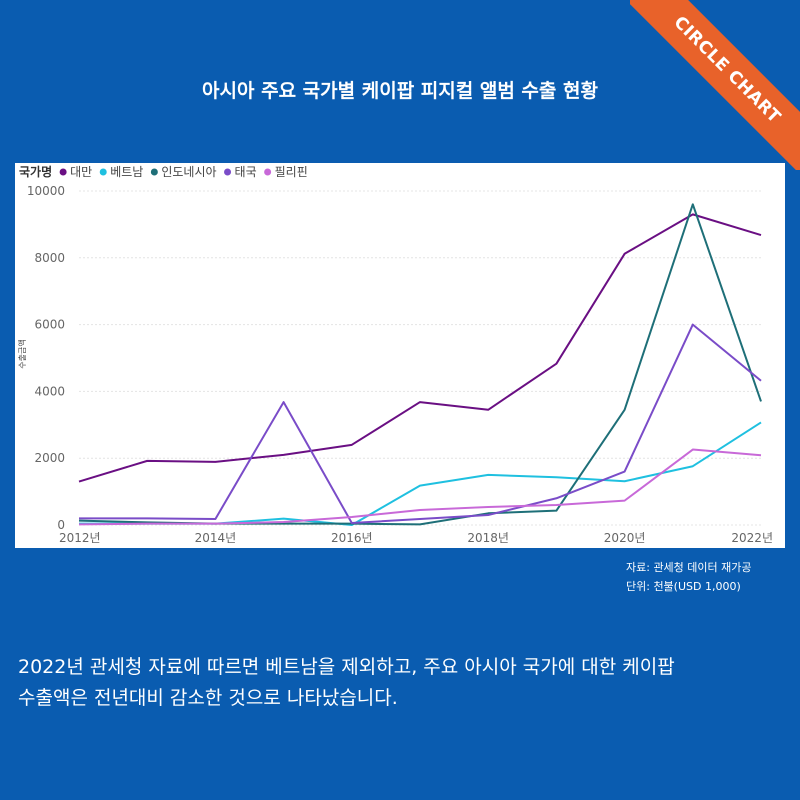 The height and width of the screenshot is (800, 800). Describe the element at coordinates (49, 458) in the screenshot. I see `y-tick-label: 2000` at that location.